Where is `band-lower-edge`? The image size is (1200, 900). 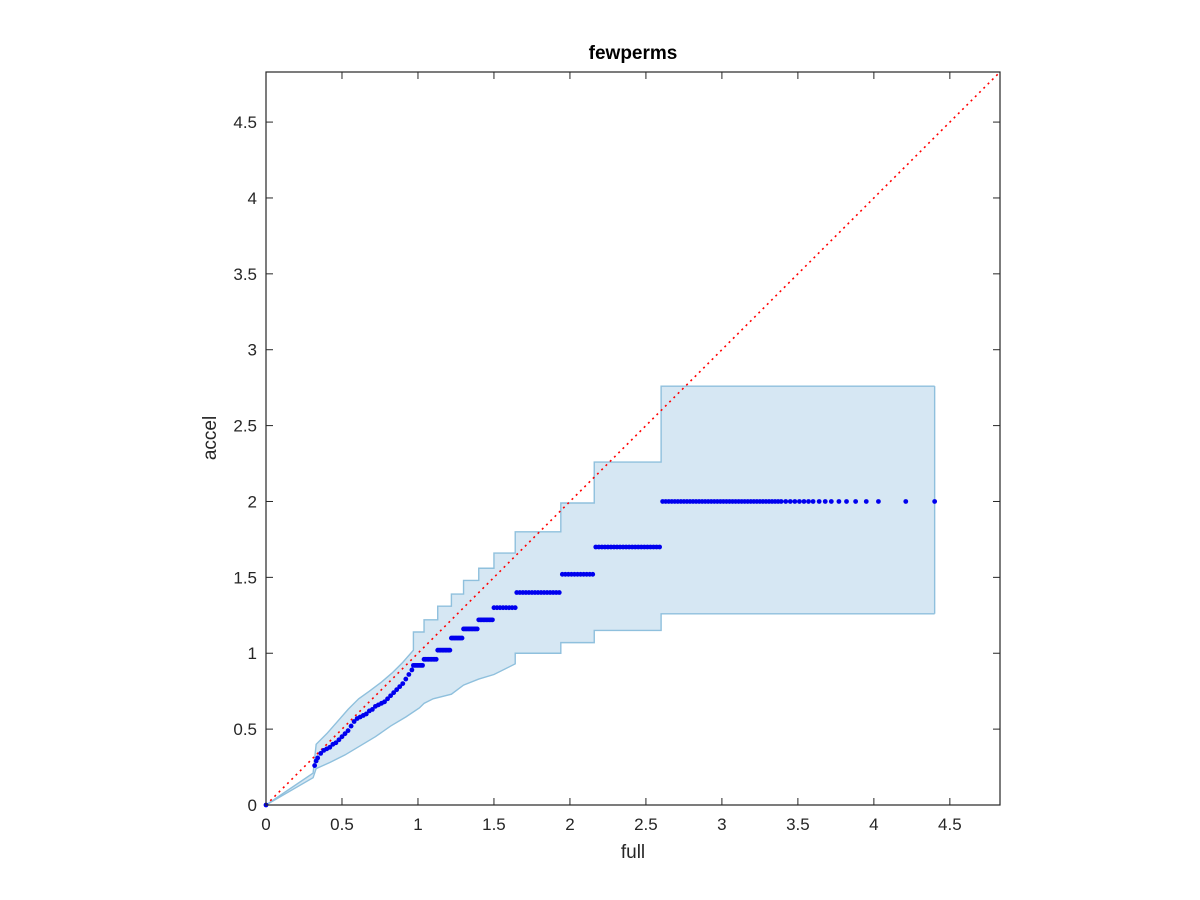 band-lower-edge is located at coordinates (600, 709).